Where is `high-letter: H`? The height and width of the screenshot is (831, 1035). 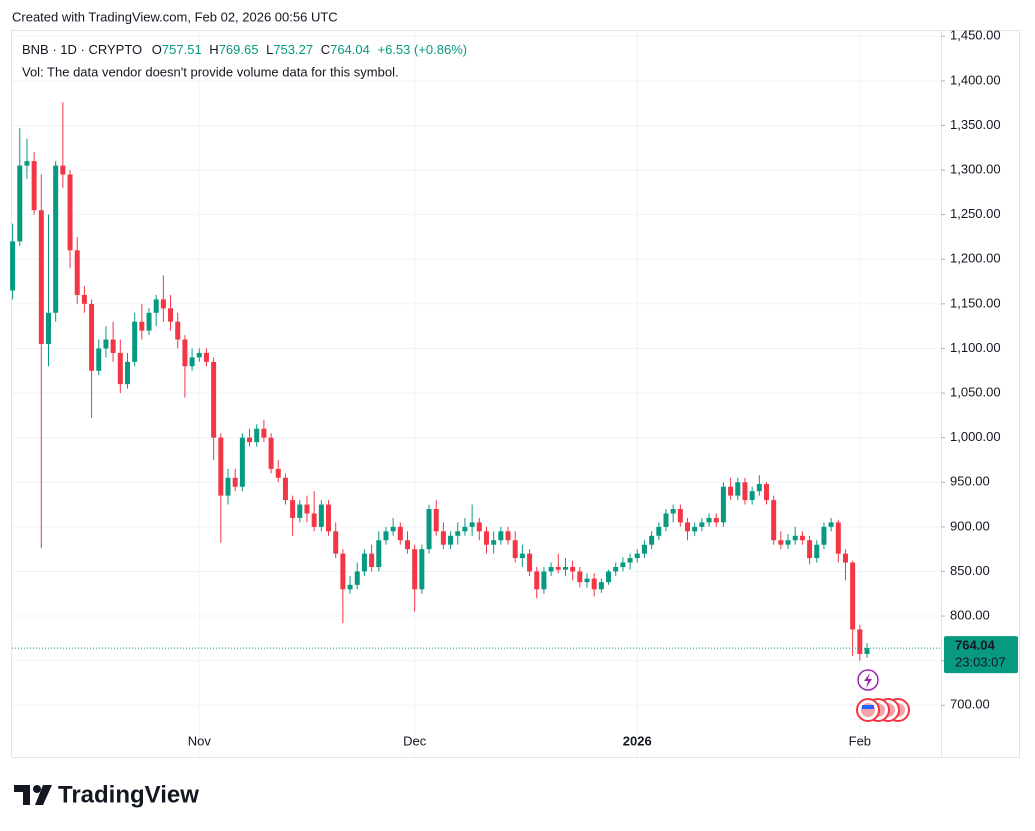
high-letter: H is located at coordinates (213, 49).